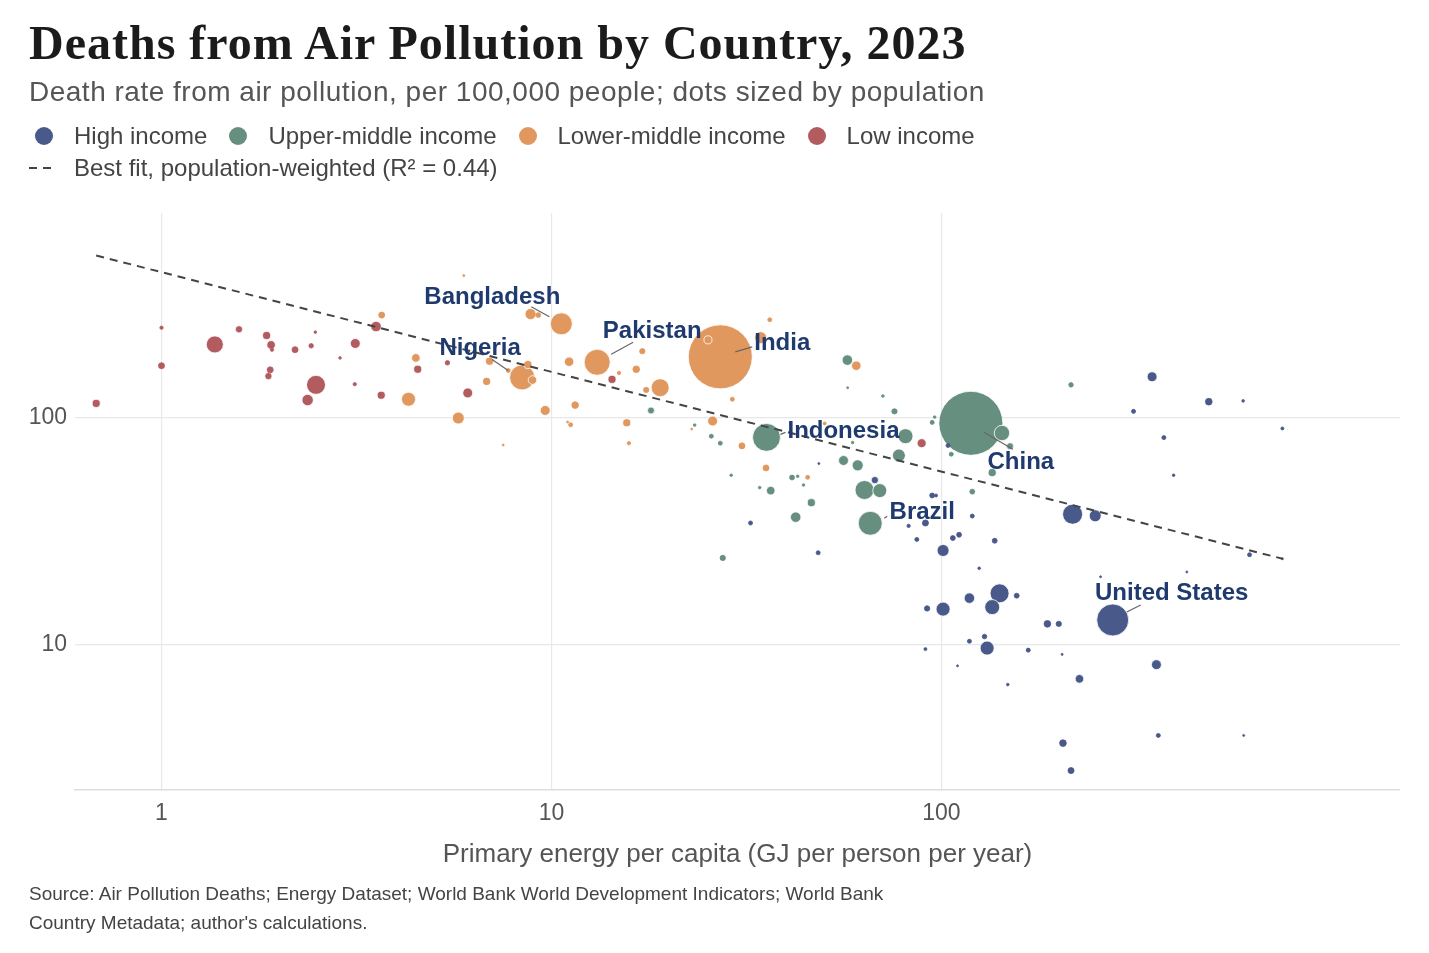  What do you see at coordinates (1172, 591) in the screenshot?
I see `annotation: United States` at bounding box center [1172, 591].